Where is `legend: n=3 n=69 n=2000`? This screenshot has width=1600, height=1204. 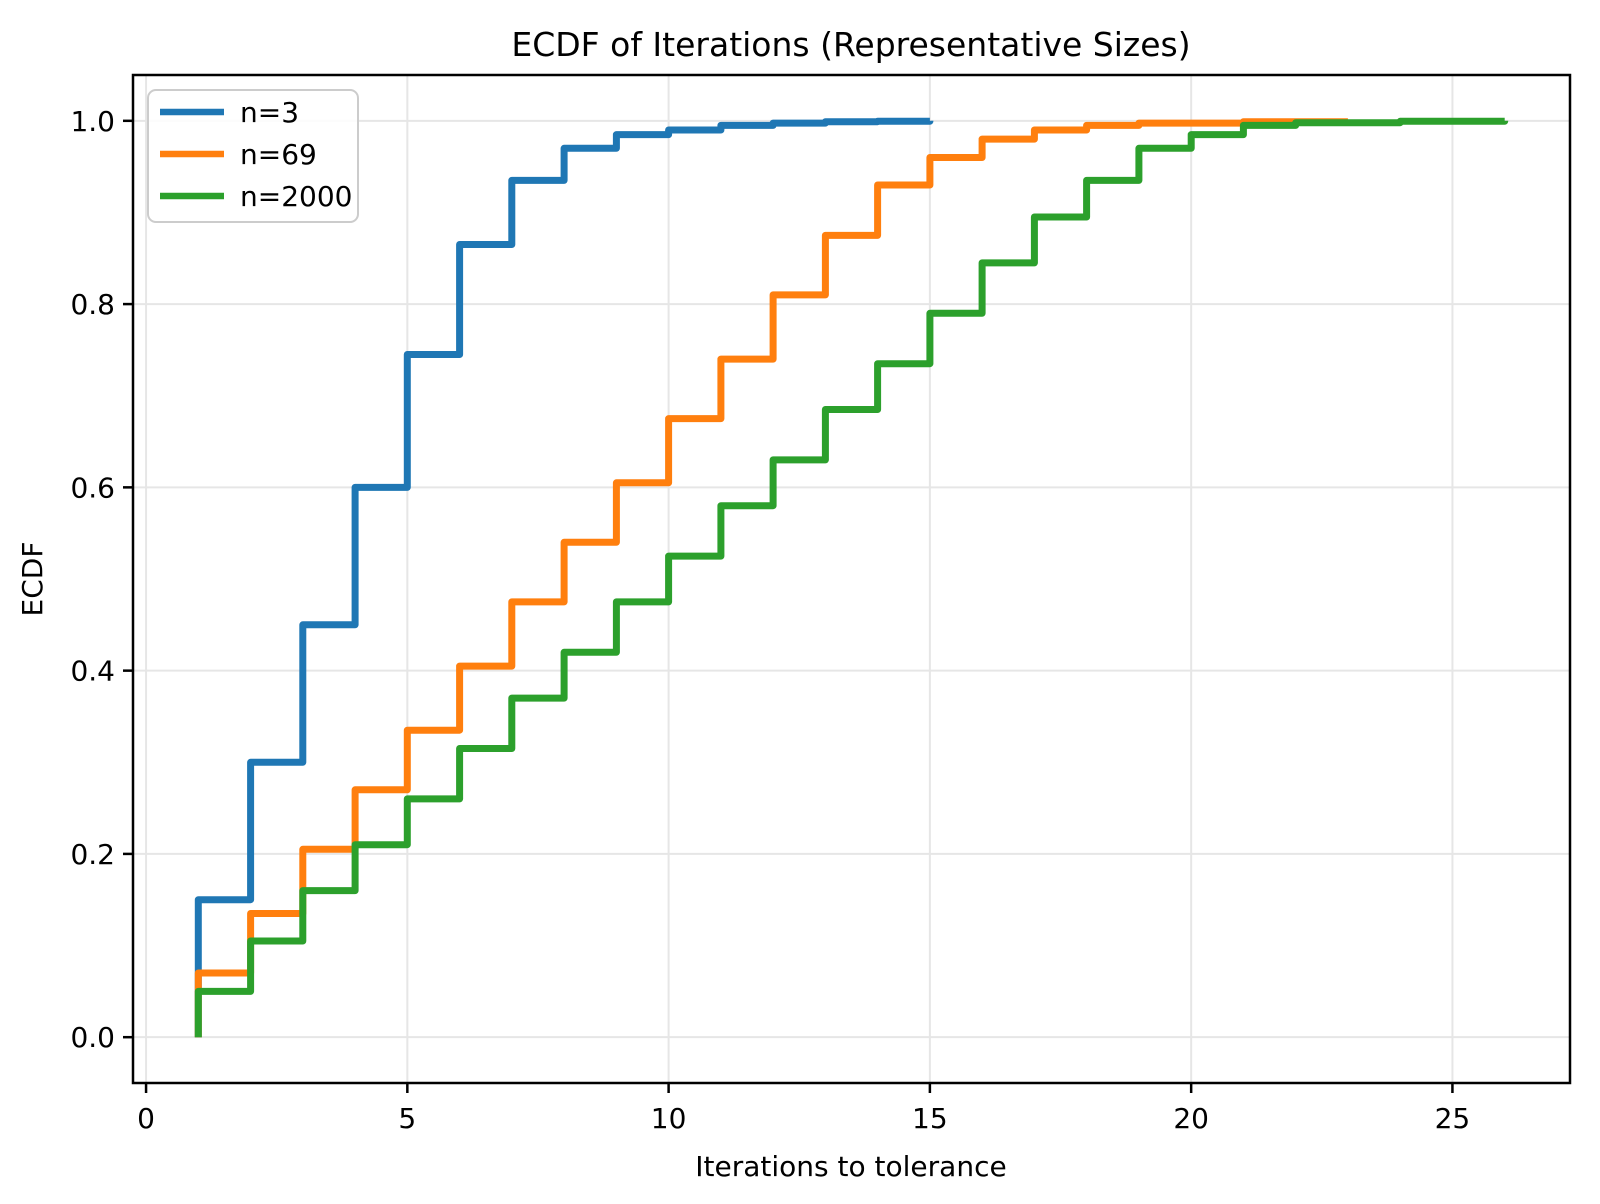
legend: n=3 n=69 n=2000 is located at coordinates (253, 156).